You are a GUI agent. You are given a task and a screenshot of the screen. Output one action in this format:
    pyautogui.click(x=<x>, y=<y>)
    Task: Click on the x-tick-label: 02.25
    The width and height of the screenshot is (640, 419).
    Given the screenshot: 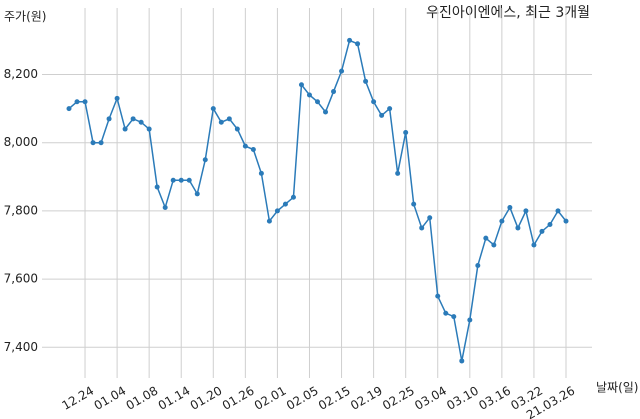 What is the action you would take?
    pyautogui.click(x=398, y=398)
    